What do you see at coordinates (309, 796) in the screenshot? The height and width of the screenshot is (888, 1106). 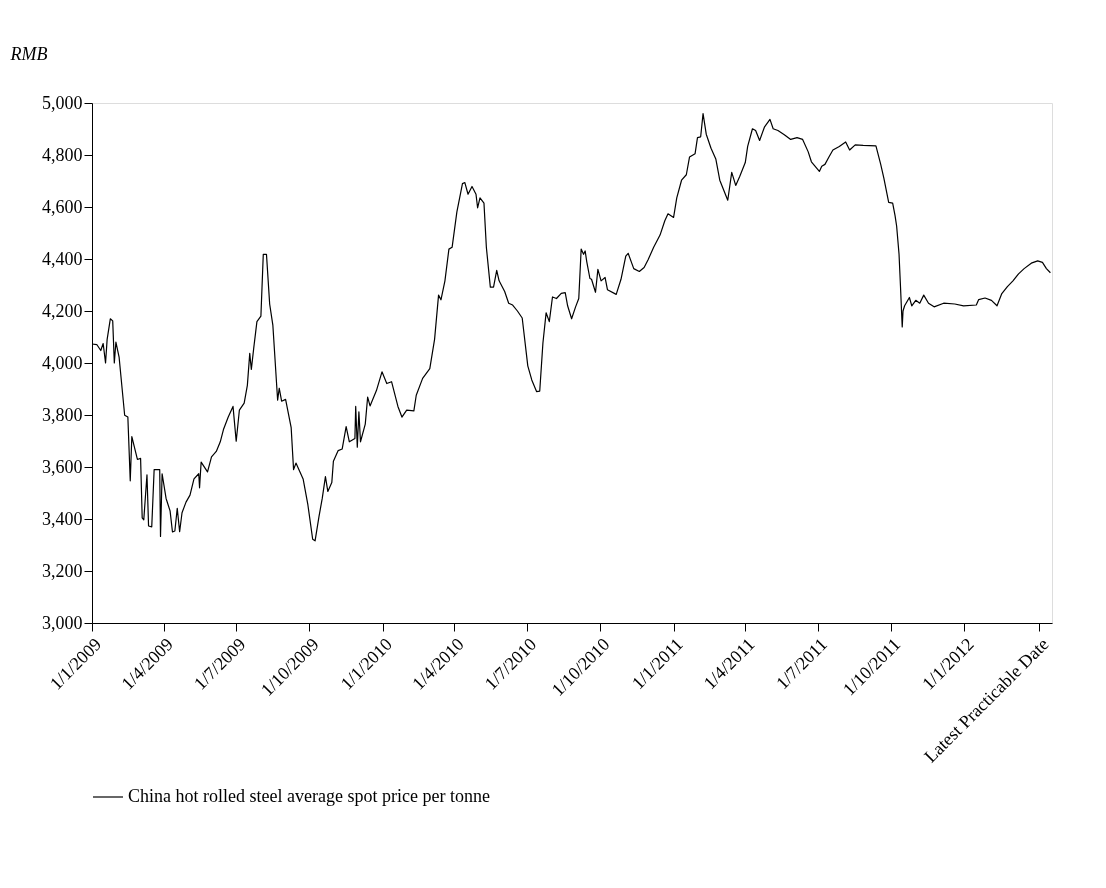 I see `legend-label: China hot rolled steel average spot price per tonne` at bounding box center [309, 796].